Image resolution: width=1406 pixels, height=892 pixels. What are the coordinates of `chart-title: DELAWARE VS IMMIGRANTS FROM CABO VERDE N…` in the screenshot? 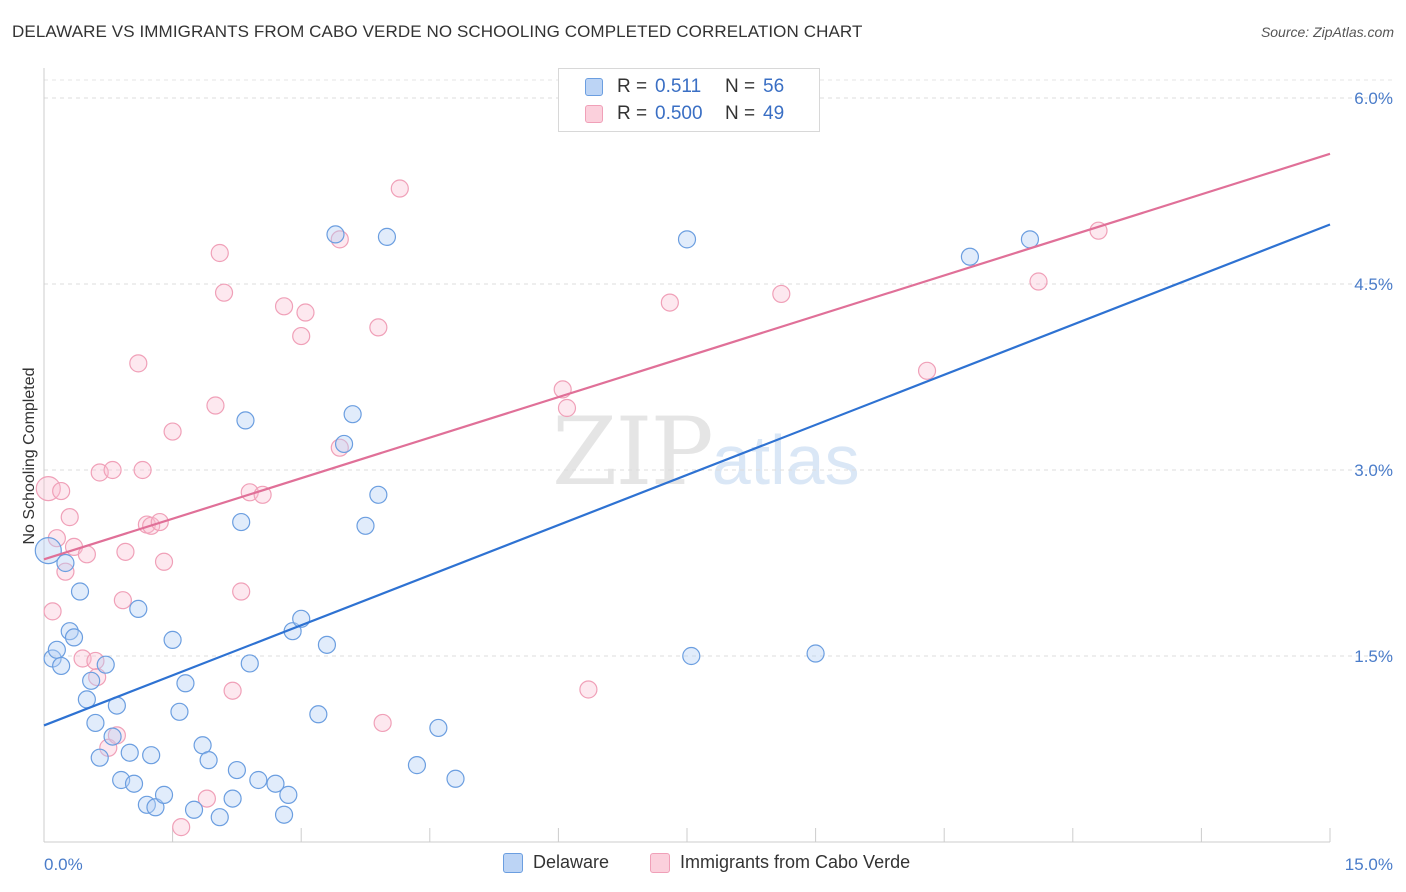 It's located at (437, 31).